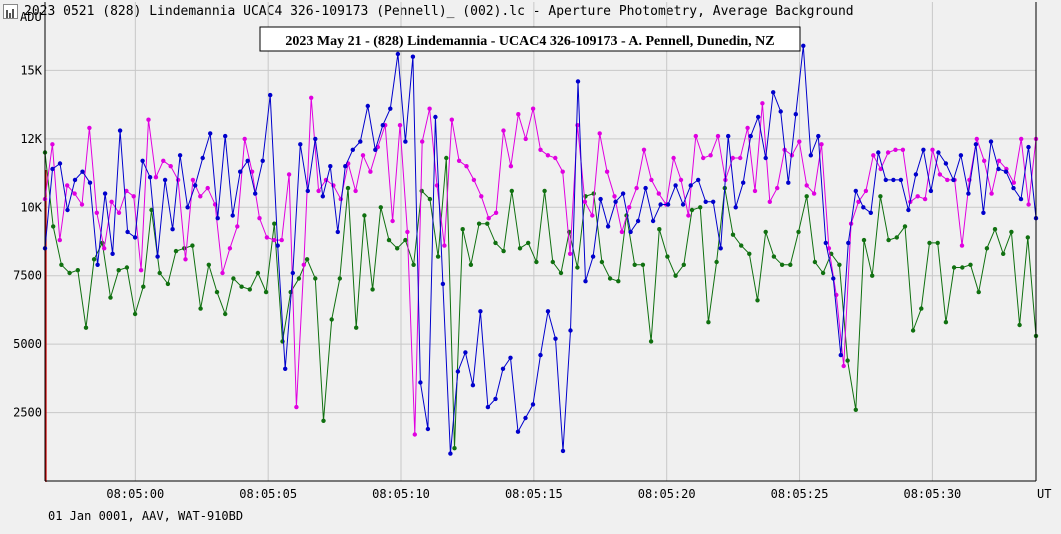  I want to click on footer-text: 01 Jan 0001, AAV, WAT-910BD, so click(145, 516).